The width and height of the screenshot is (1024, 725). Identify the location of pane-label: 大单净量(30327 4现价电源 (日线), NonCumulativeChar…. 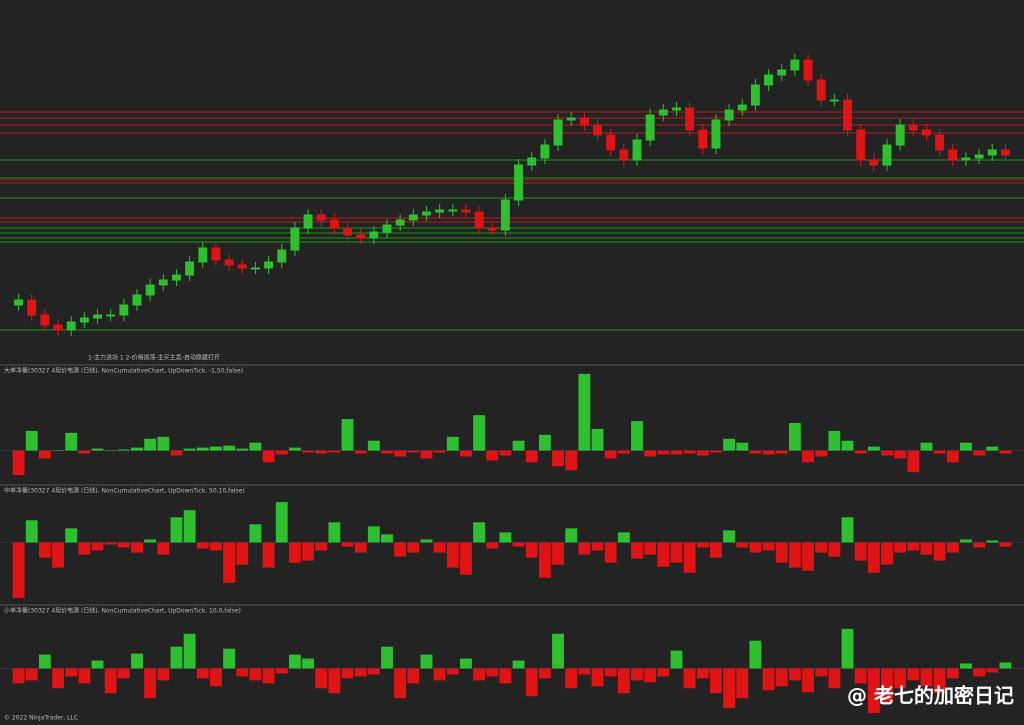
(123, 371).